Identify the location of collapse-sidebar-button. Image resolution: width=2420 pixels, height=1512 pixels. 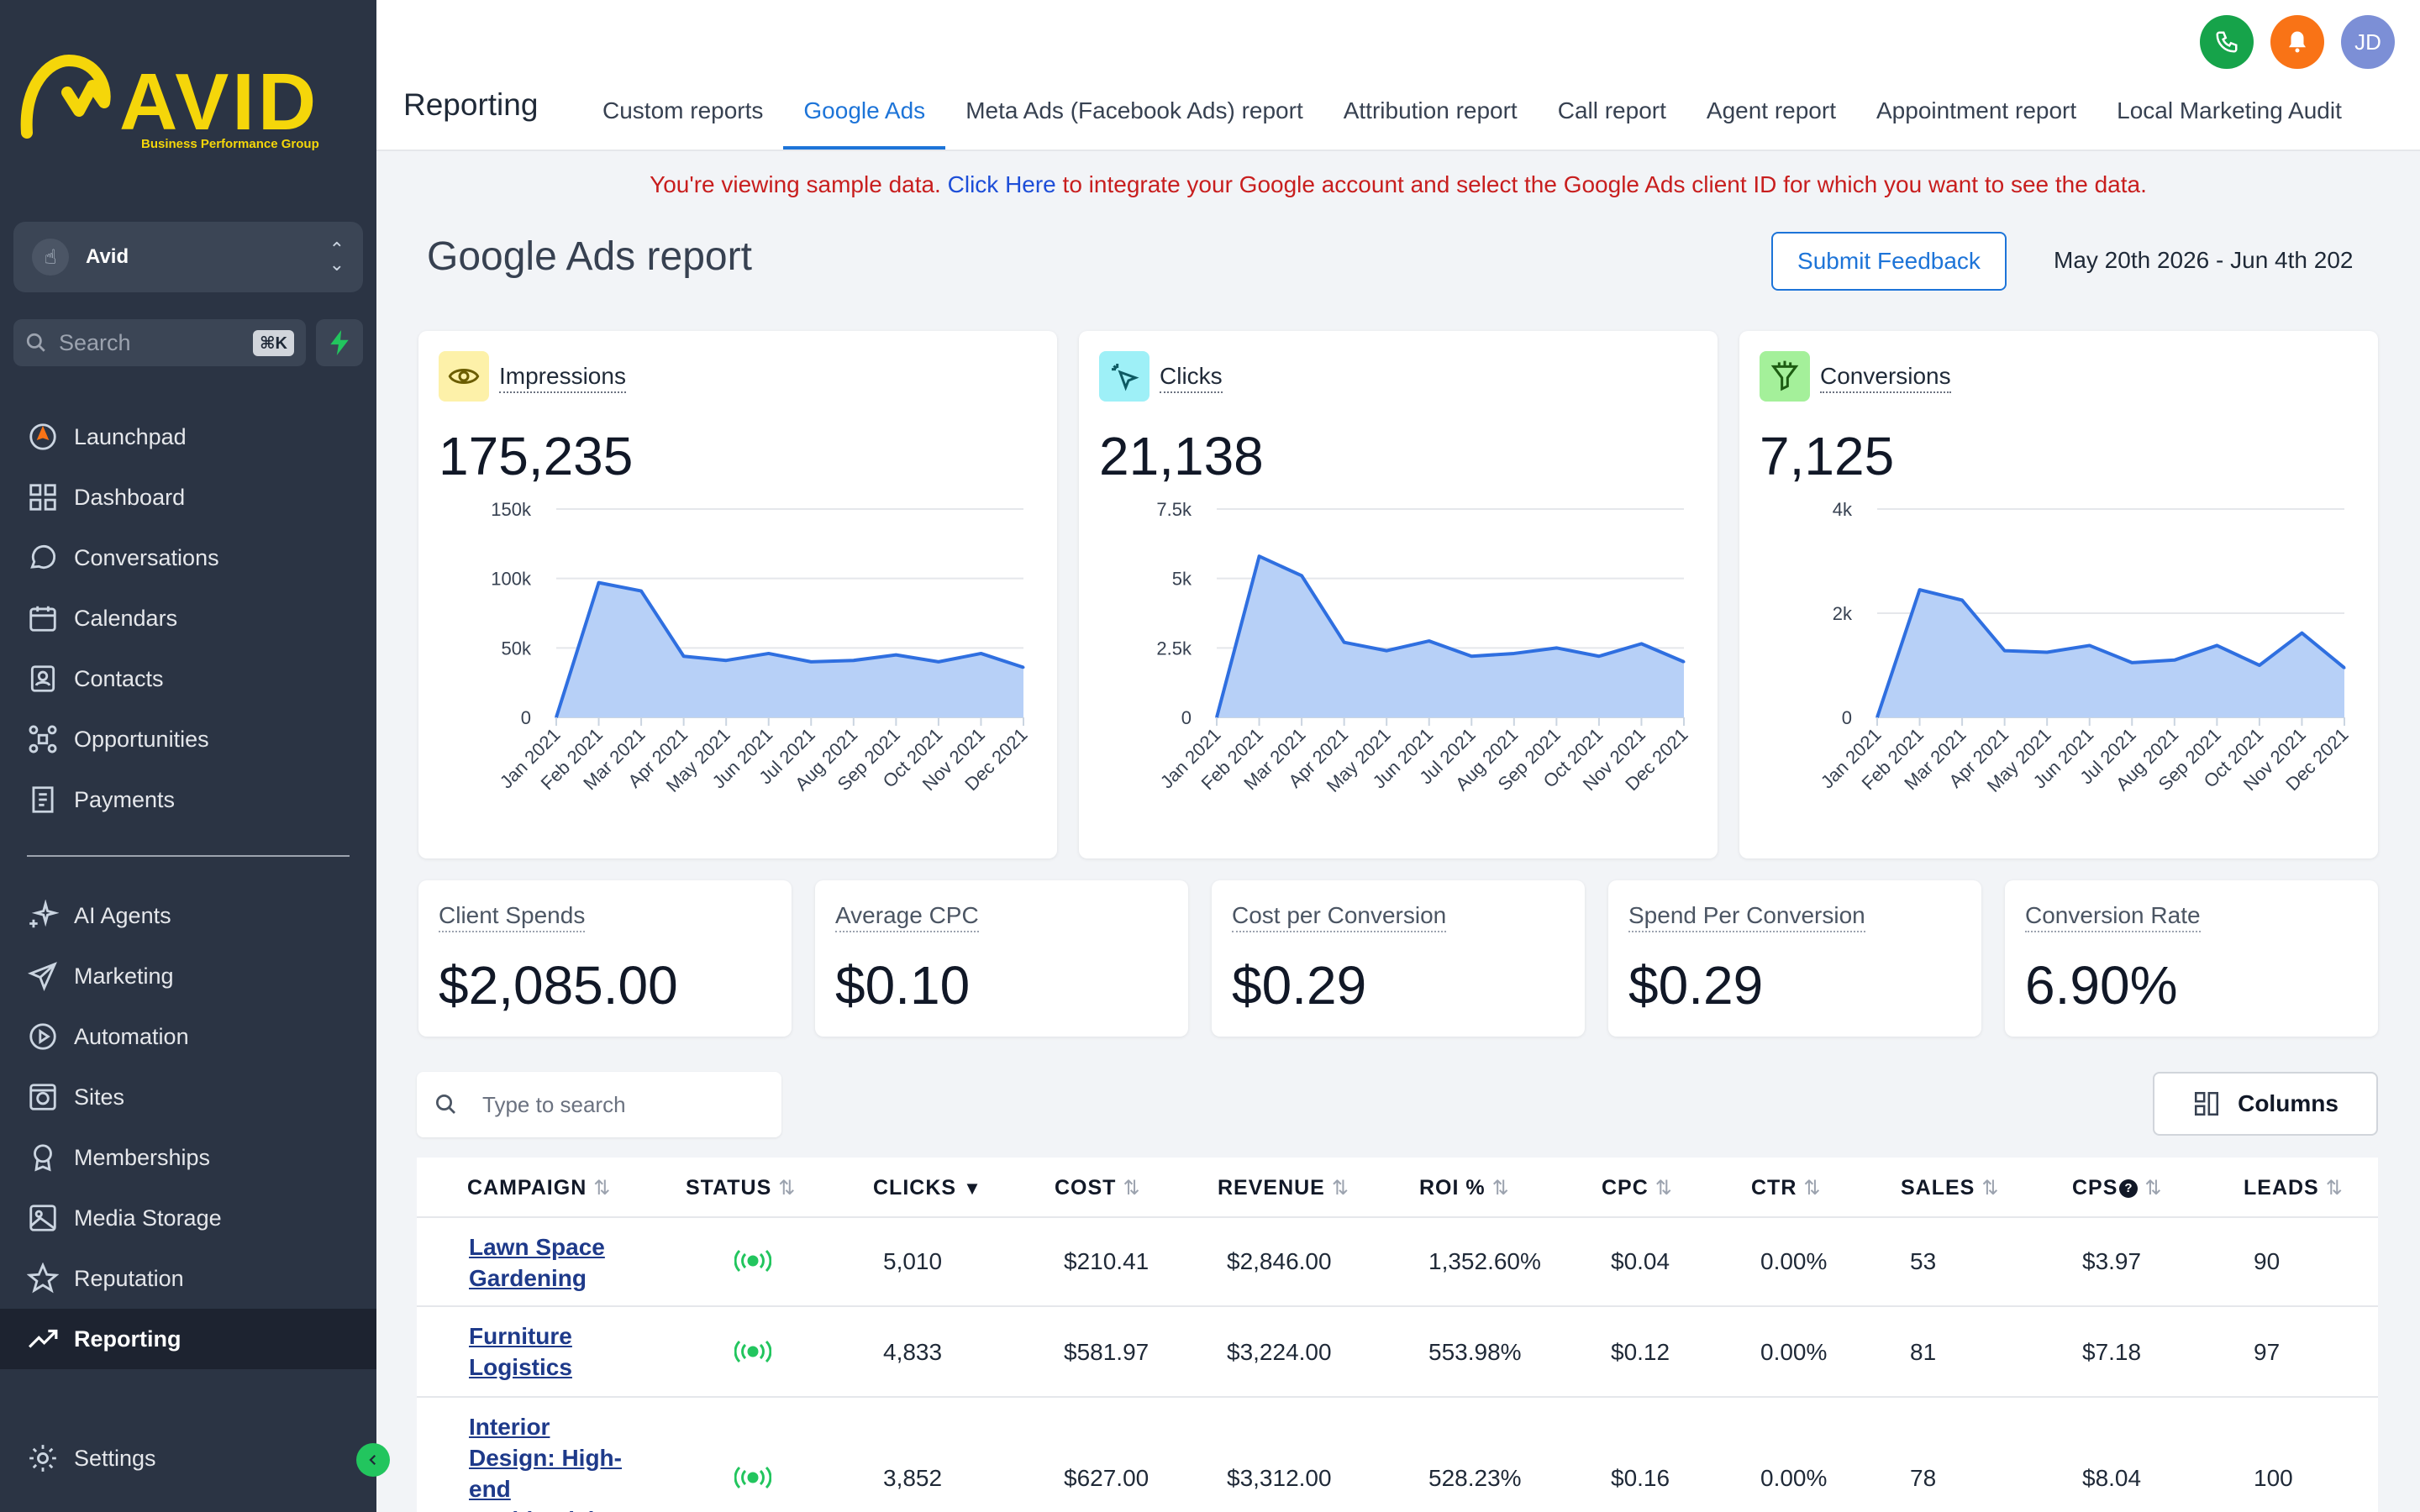
(373, 1460).